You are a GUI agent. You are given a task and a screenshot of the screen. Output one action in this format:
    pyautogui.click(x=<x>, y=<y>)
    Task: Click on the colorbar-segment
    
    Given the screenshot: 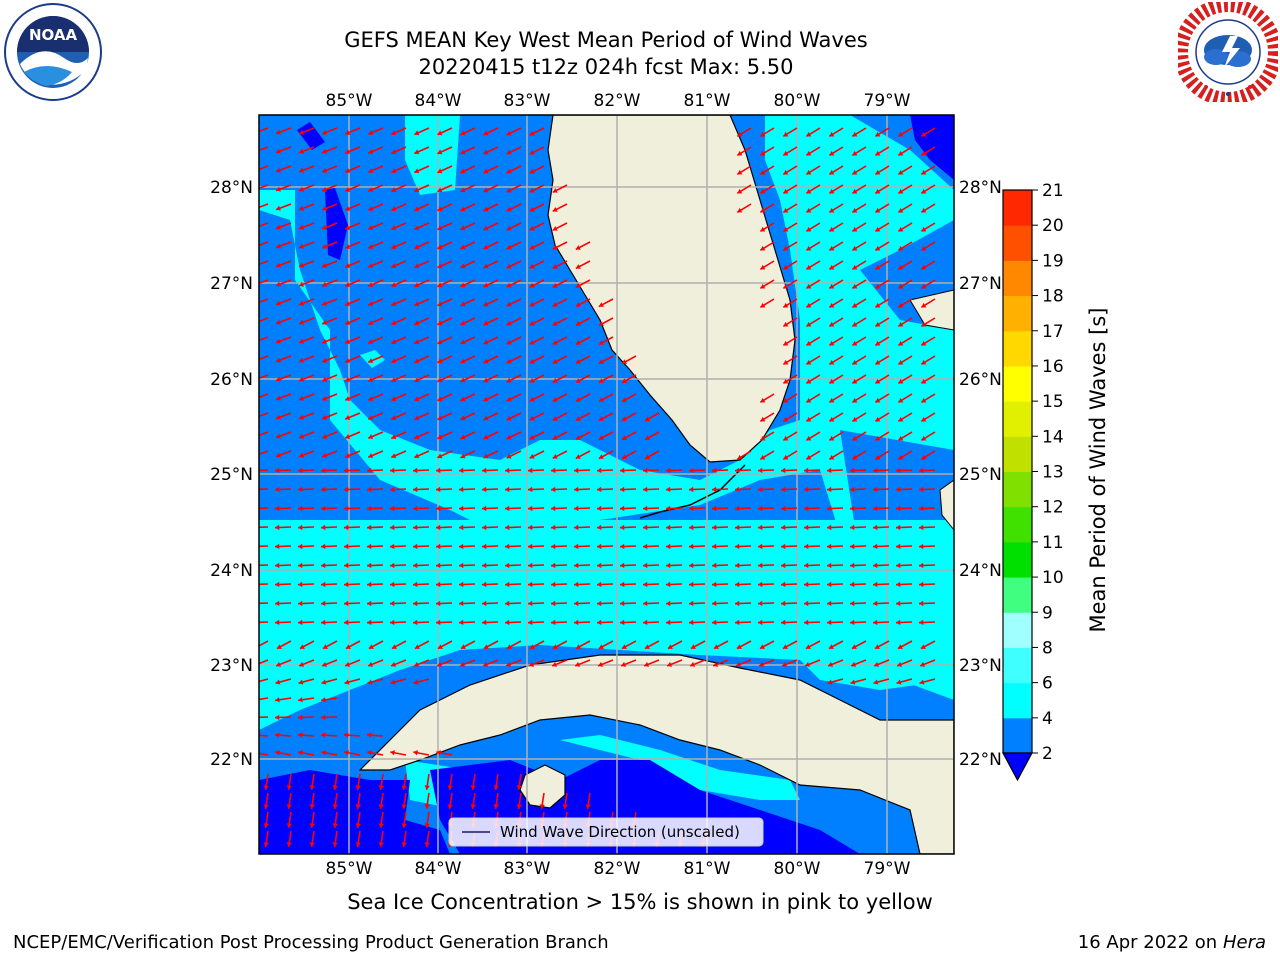 What is the action you would take?
    pyautogui.click(x=1017, y=735)
    